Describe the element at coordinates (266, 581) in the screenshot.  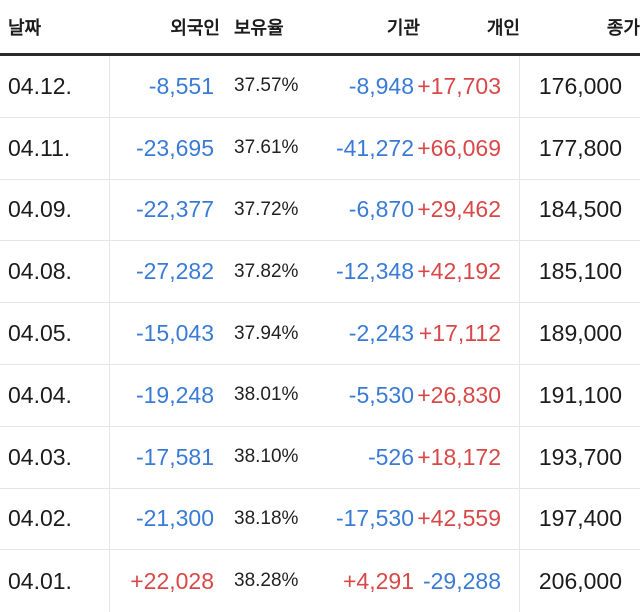
I see `cell-holding-ratio: 38.28%` at that location.